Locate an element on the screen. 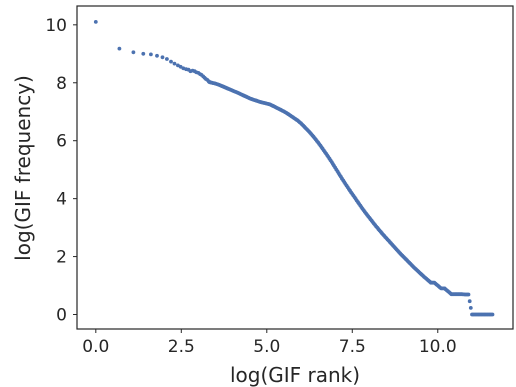 The image size is (516, 387). x-tick-label: 5.0 is located at coordinates (266, 347).